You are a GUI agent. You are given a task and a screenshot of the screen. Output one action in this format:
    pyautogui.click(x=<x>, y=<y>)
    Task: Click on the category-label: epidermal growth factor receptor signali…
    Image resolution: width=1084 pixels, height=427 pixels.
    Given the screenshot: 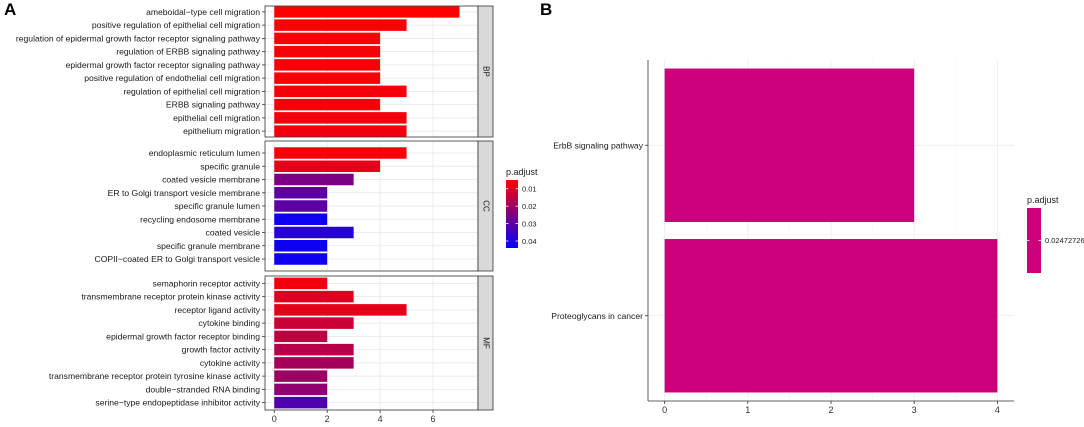 What is the action you would take?
    pyautogui.click(x=163, y=65)
    